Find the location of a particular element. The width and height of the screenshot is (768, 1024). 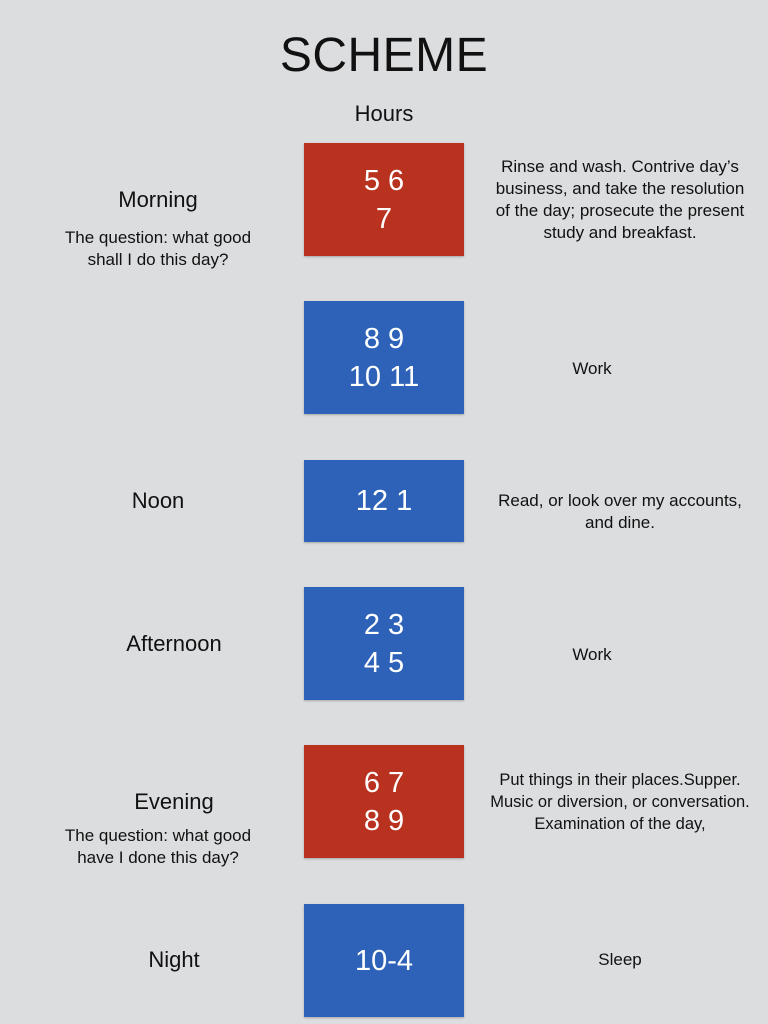

evening-question-line-2: have I done this day? is located at coordinates (158, 857).